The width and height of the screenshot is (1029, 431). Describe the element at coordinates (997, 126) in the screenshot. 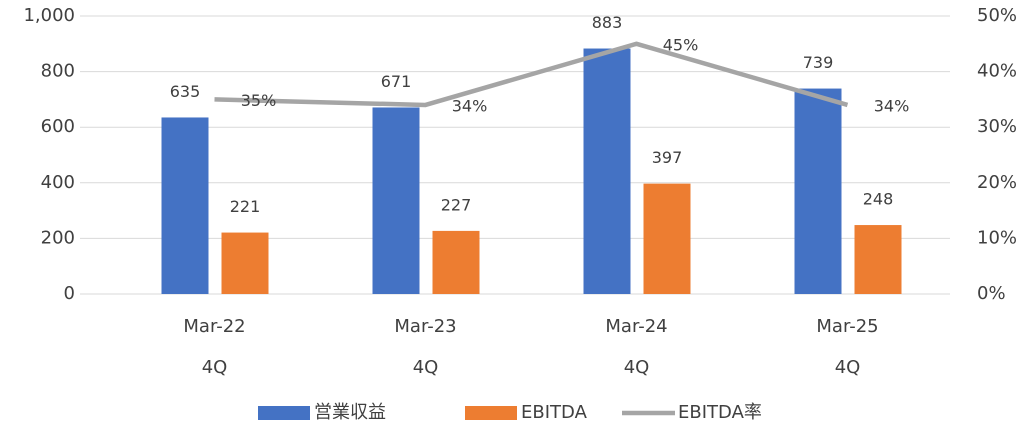

I see `y2-tick-label: 30%` at that location.